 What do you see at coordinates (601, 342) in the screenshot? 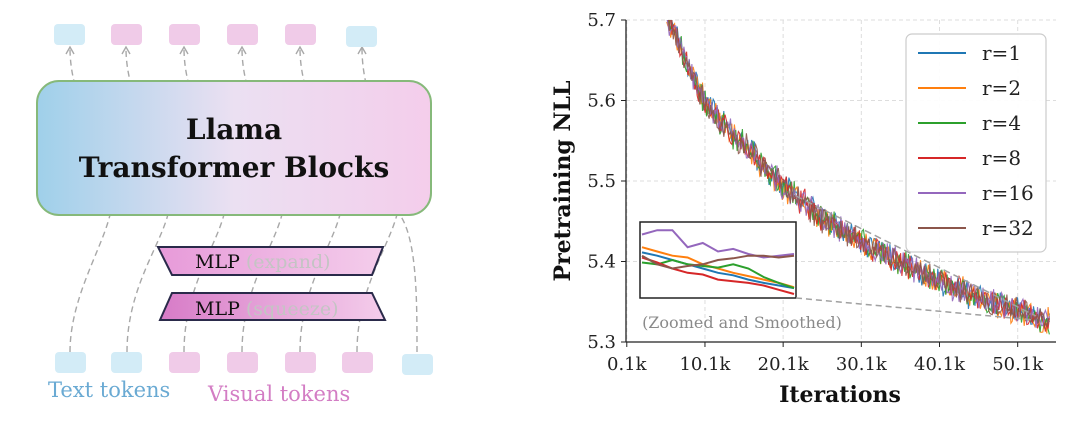
I see `y-tick-label: 5.3` at bounding box center [601, 342].